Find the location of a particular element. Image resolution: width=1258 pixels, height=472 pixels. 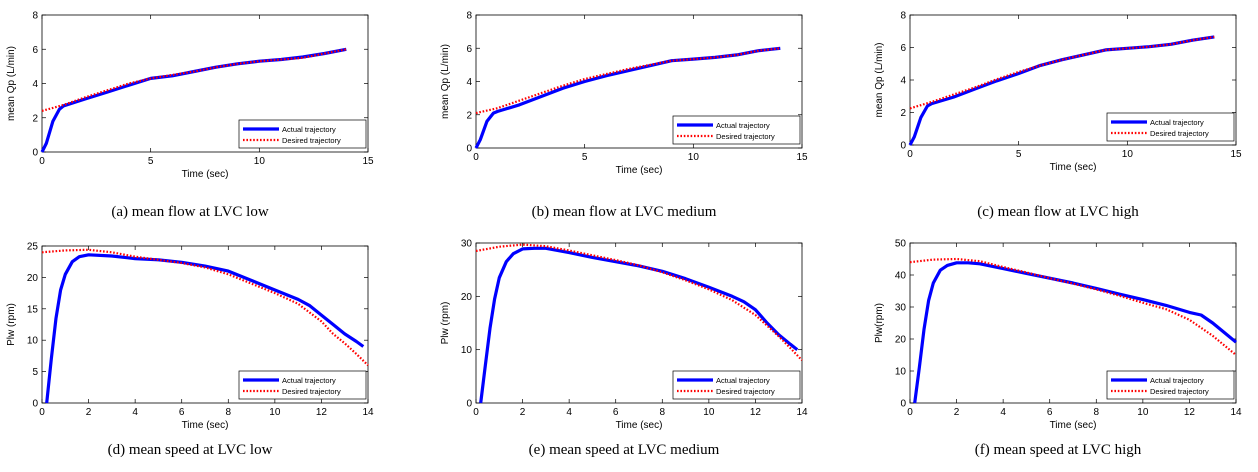

y-axis-label: mean Qp (L/min) is located at coordinates (445, 81).